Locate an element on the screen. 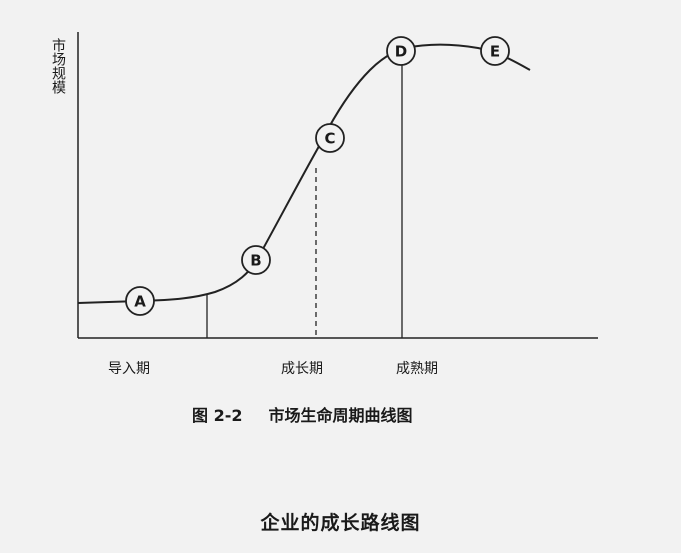 The width and height of the screenshot is (681, 553). marker-c: C is located at coordinates (330, 138).